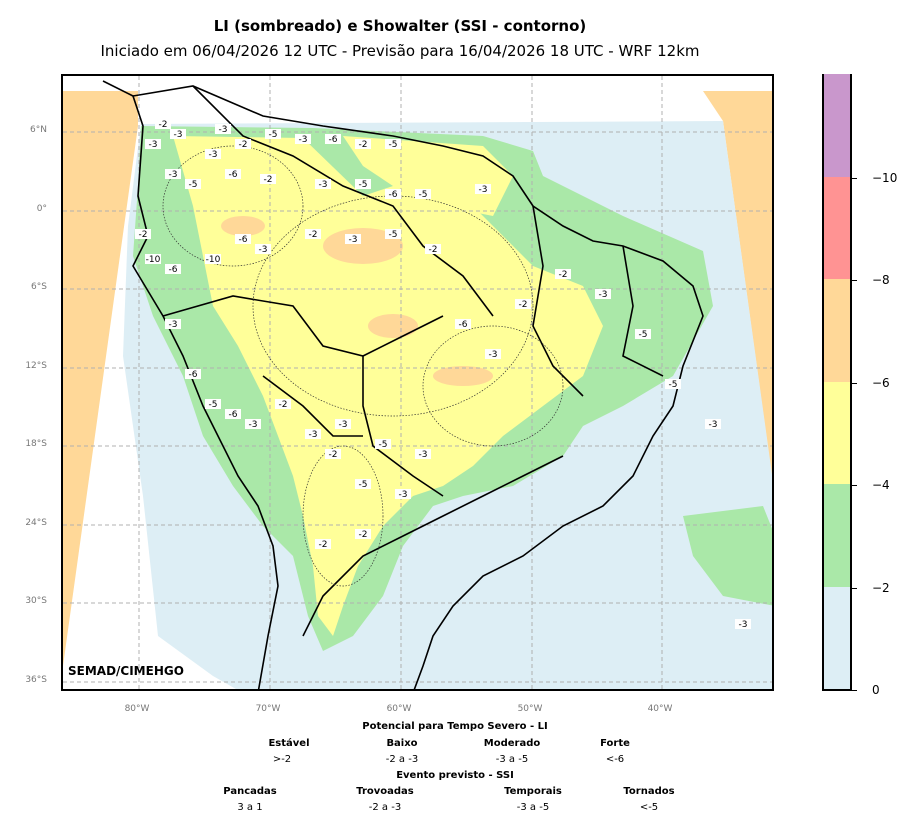  Describe the element at coordinates (385, 791) in the screenshot. I see `ssi-cat-name: Trovoadas` at that location.